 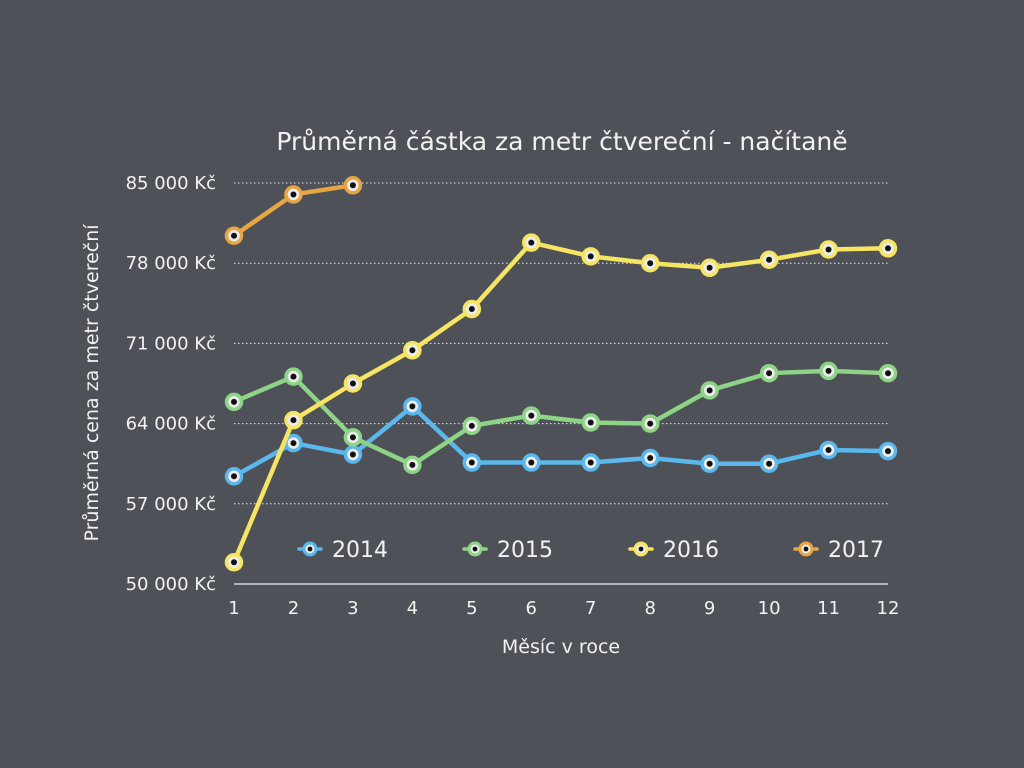 What do you see at coordinates (171, 263) in the screenshot?
I see `y-tick-label: 78 000 Kč` at bounding box center [171, 263].